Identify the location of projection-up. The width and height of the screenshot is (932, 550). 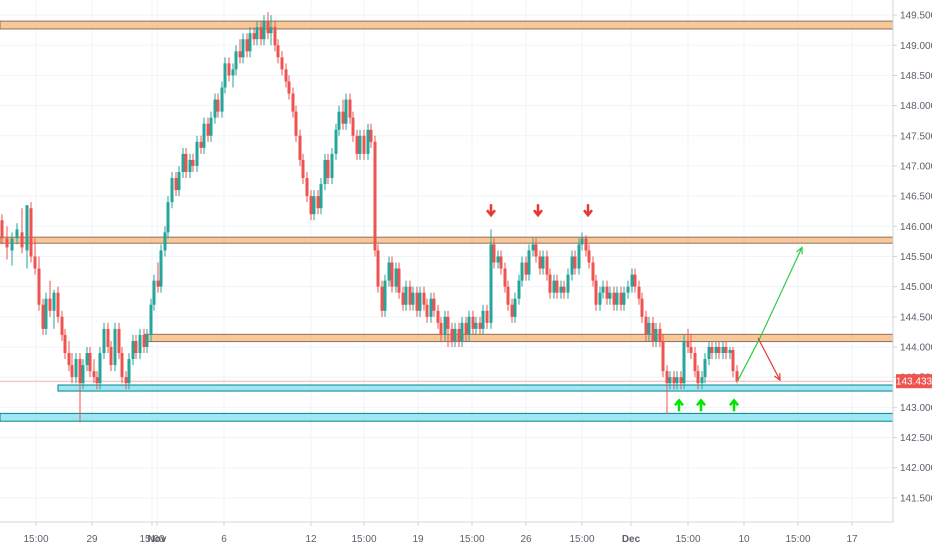
(770, 313).